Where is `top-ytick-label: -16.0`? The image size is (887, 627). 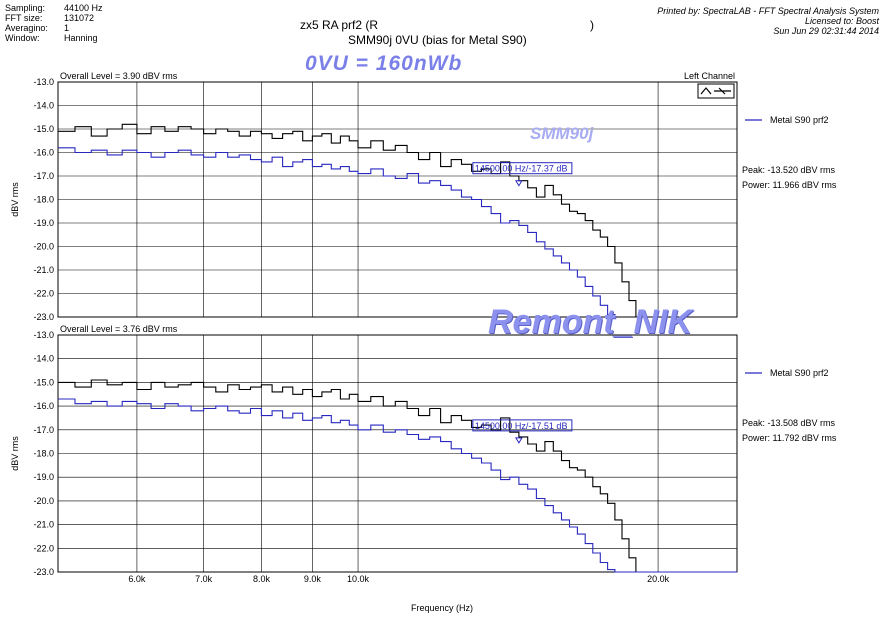
top-ytick-label: -16.0 is located at coordinates (43, 153).